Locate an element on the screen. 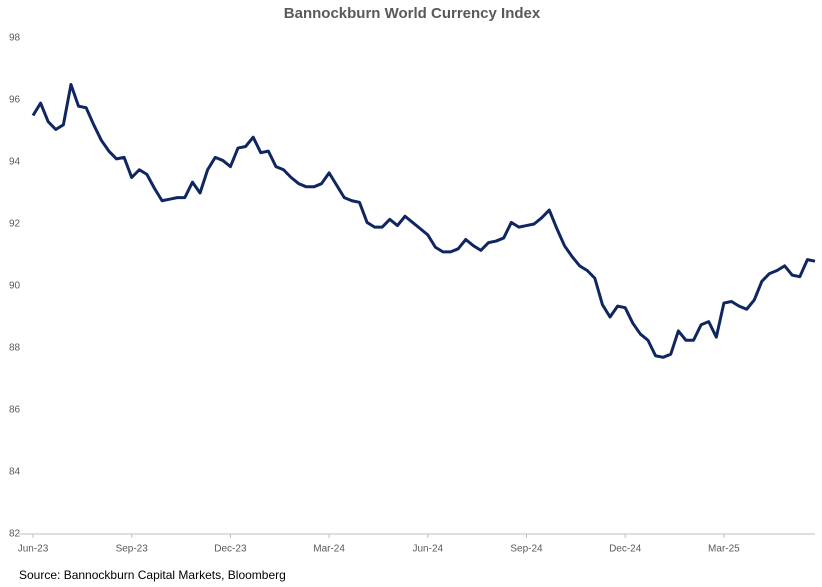  y-tick-label: 88 is located at coordinates (15, 348).